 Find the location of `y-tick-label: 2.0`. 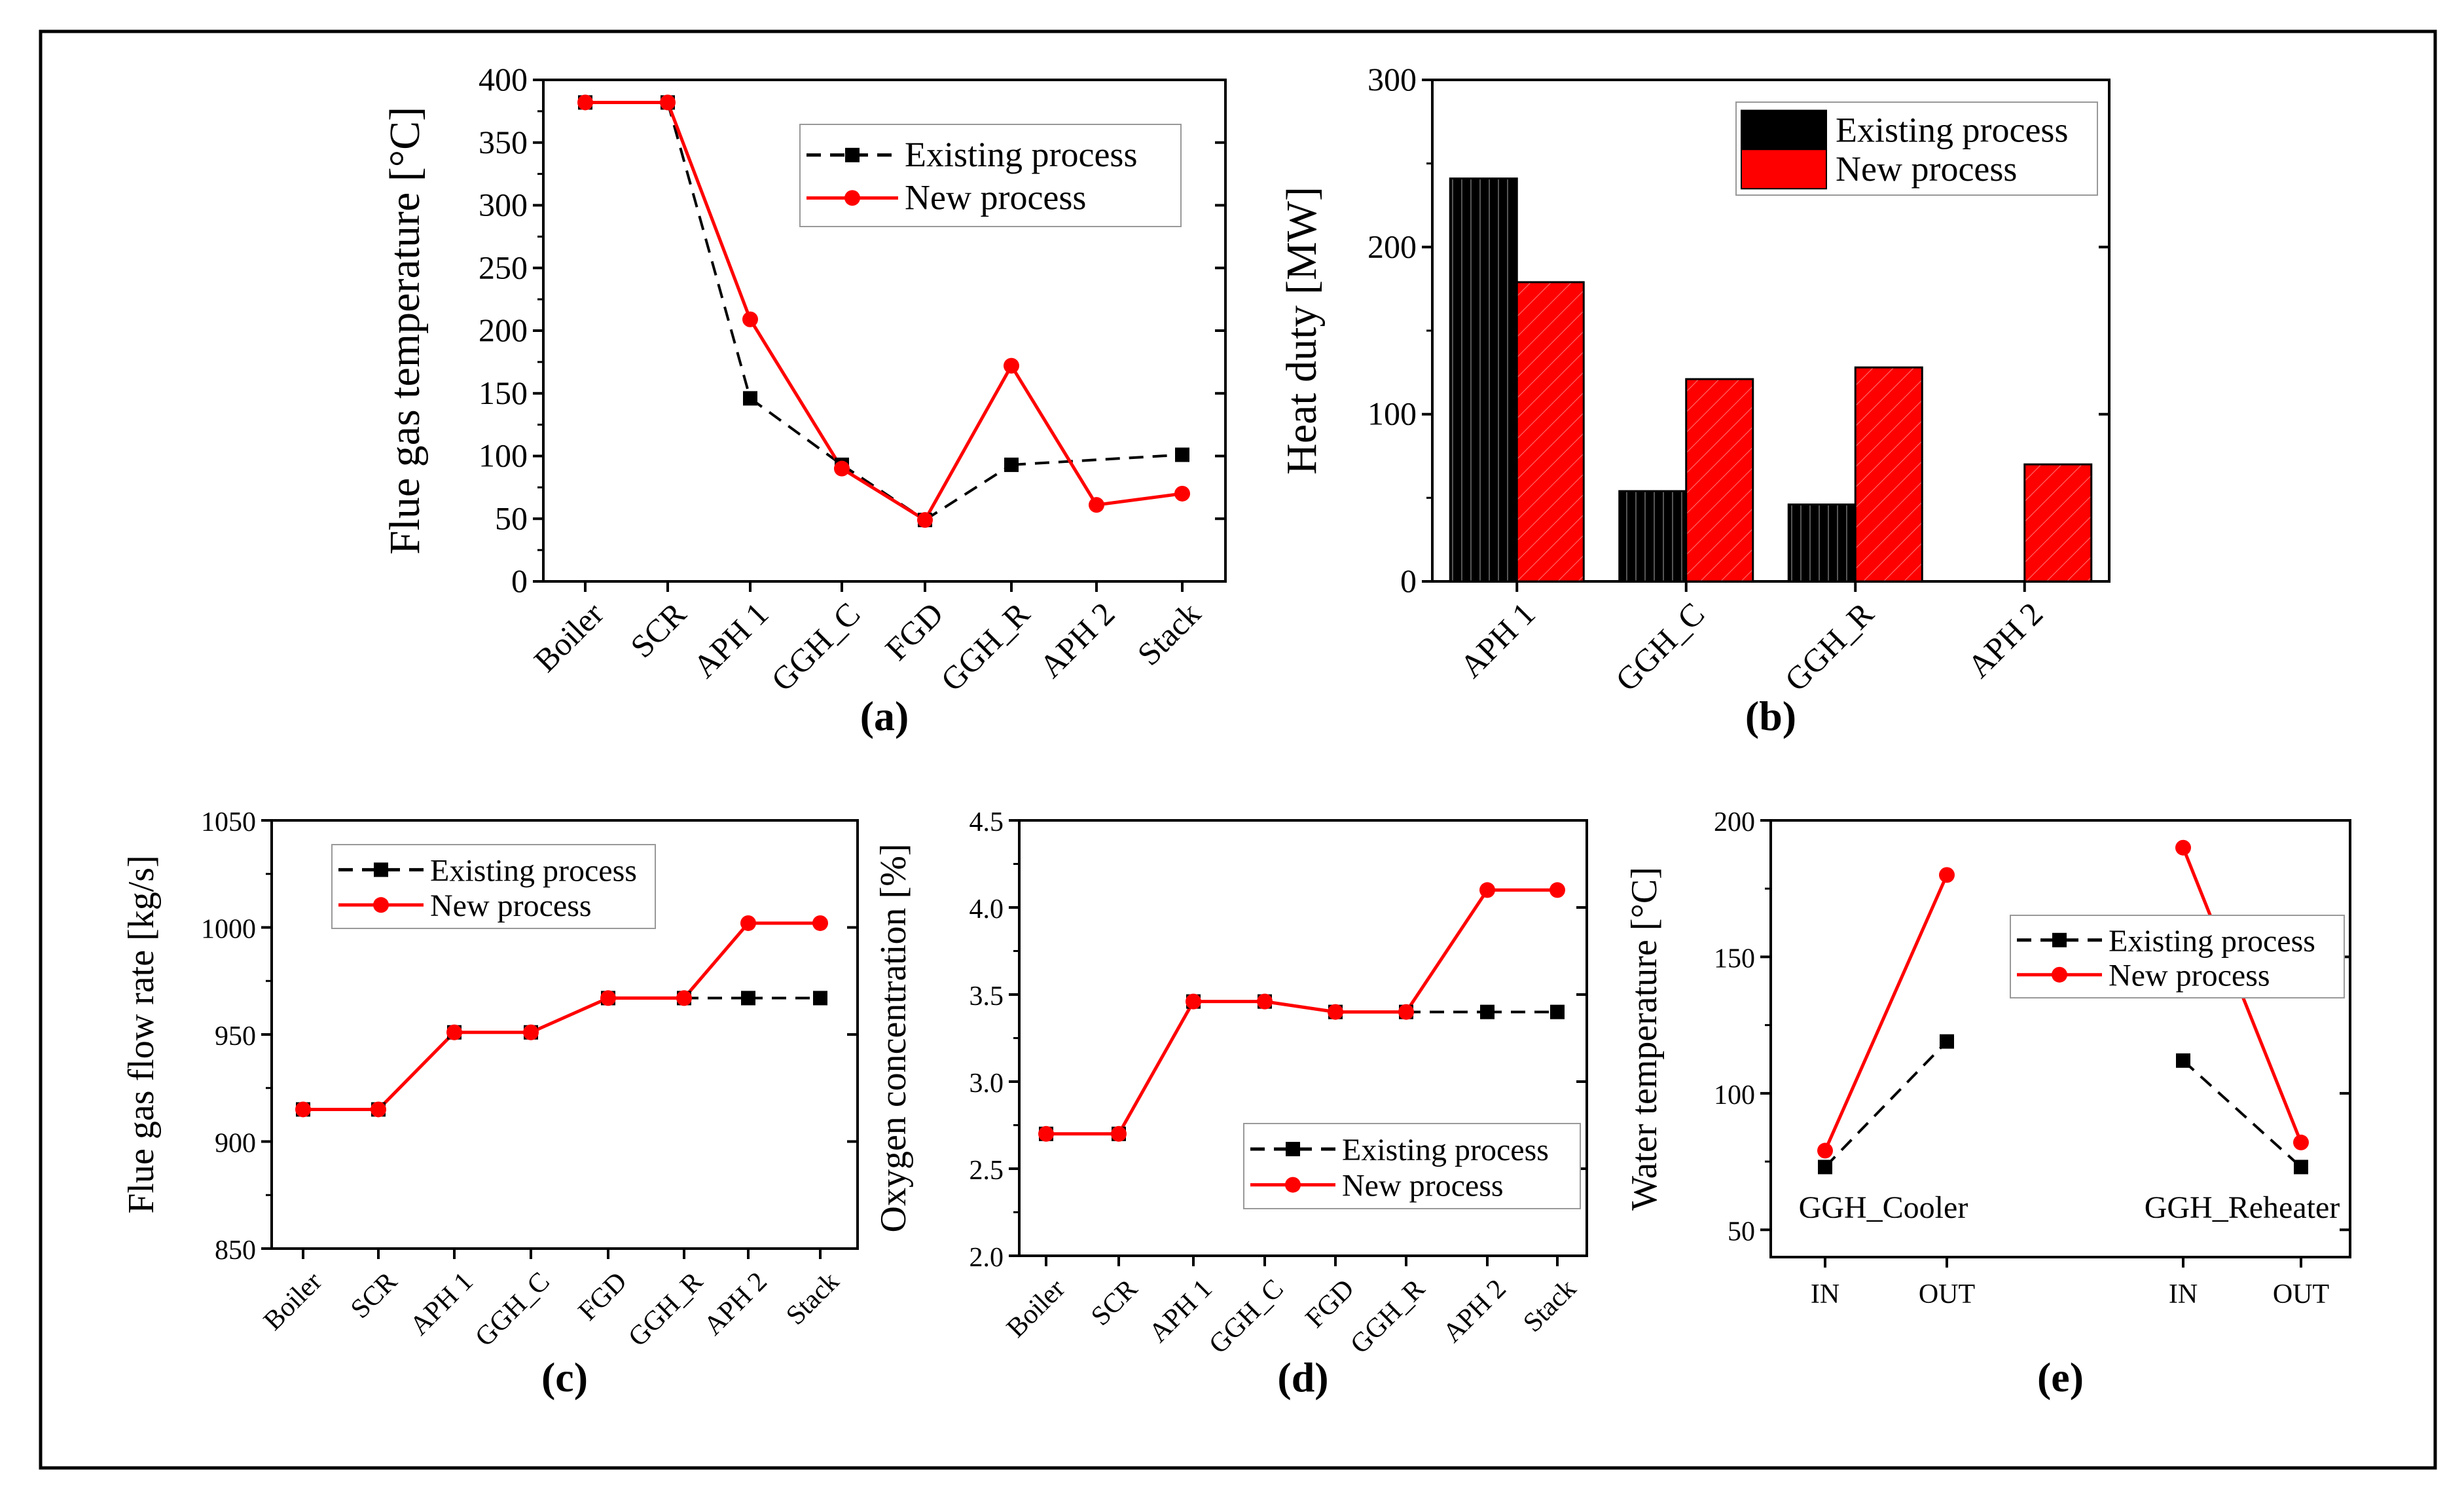

y-tick-label: 2.0 is located at coordinates (986, 1258).